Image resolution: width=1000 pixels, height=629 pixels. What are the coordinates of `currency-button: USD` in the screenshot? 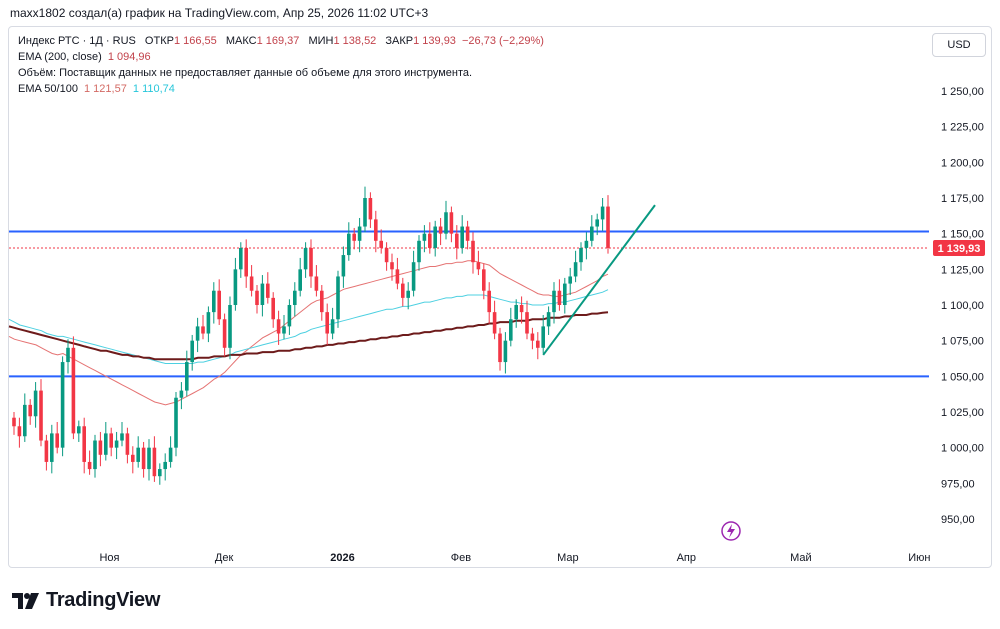 It's located at (959, 45).